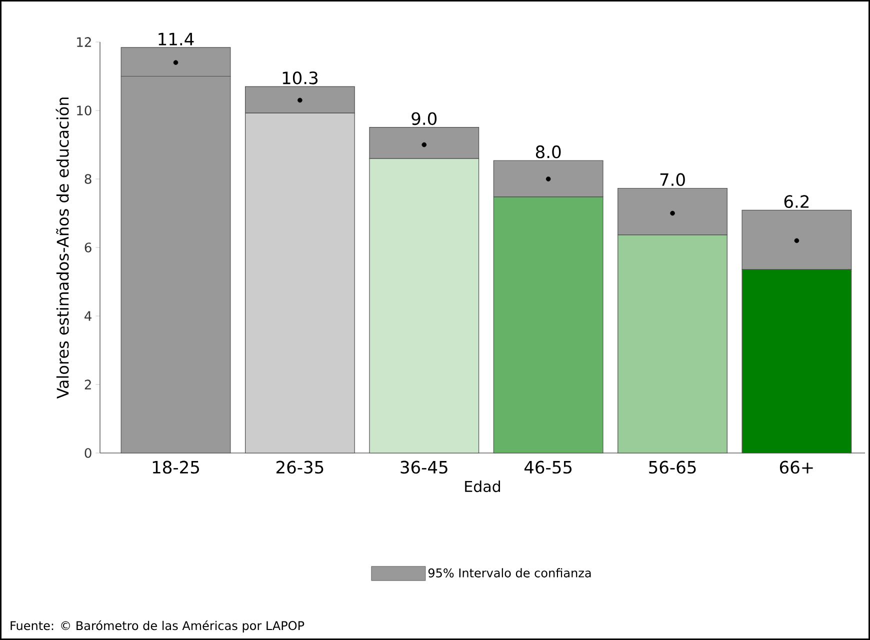 Image resolution: width=870 pixels, height=640 pixels. What do you see at coordinates (88, 179) in the screenshot?
I see `y-tick-label: 8` at bounding box center [88, 179].